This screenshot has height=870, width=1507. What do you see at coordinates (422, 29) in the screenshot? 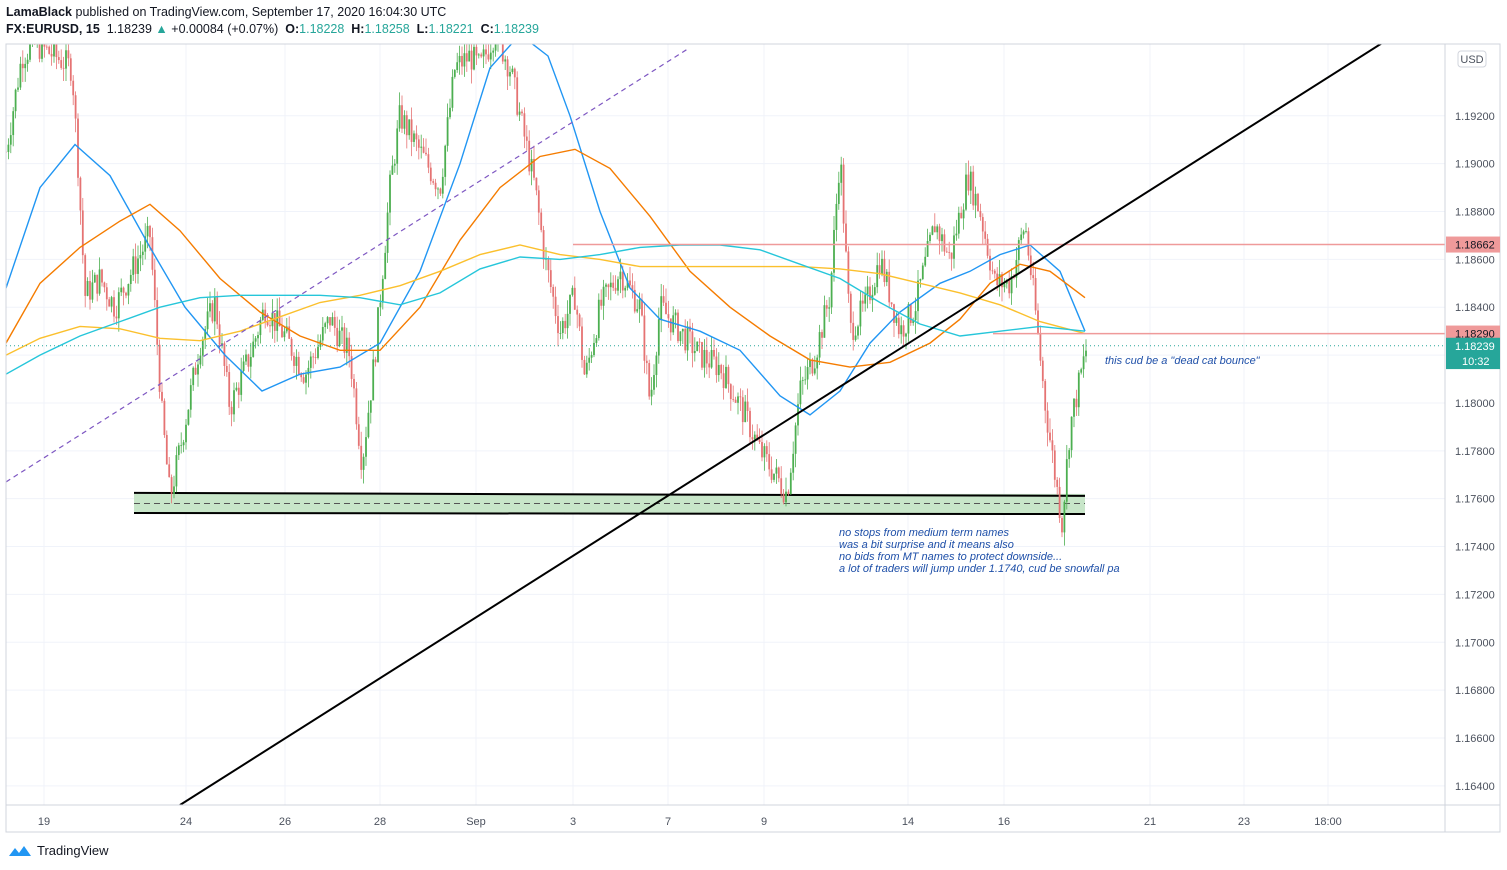
I see `low-label: L:` at bounding box center [422, 29].